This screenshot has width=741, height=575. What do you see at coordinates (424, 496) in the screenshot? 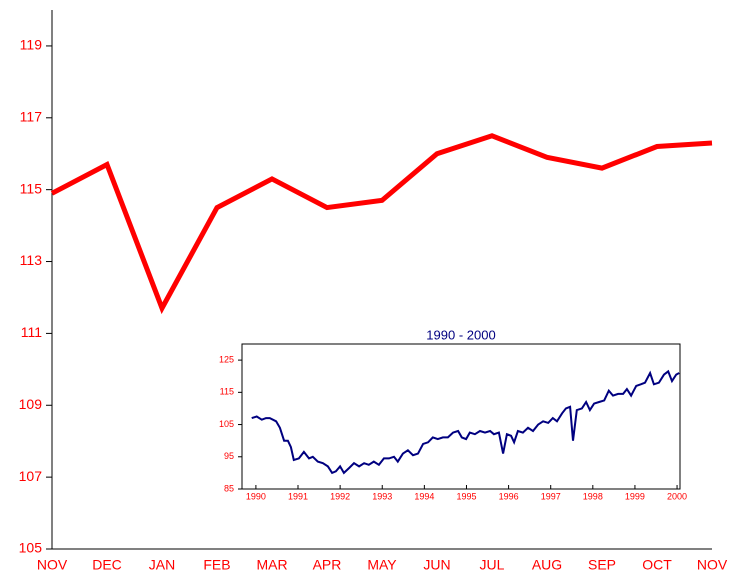
I see `x-tick-label: 1994` at bounding box center [424, 496].